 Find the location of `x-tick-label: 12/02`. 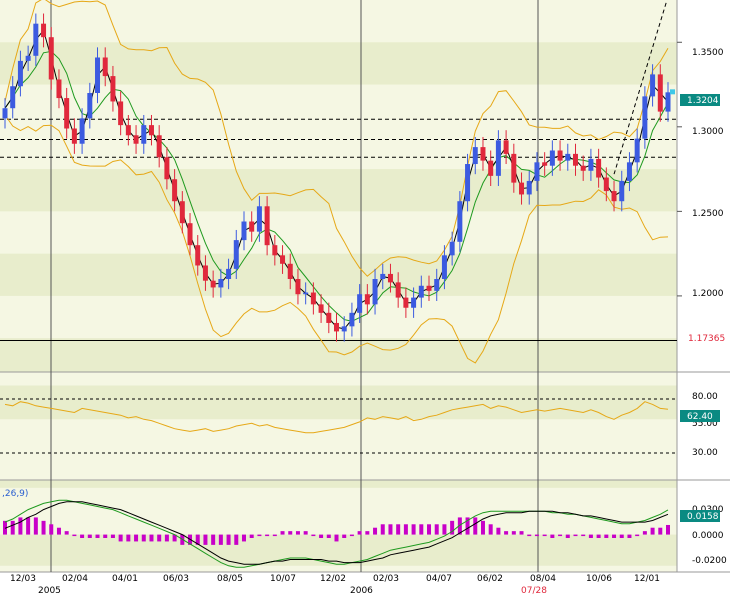

x-tick-label: 12/02 is located at coordinates (333, 579).